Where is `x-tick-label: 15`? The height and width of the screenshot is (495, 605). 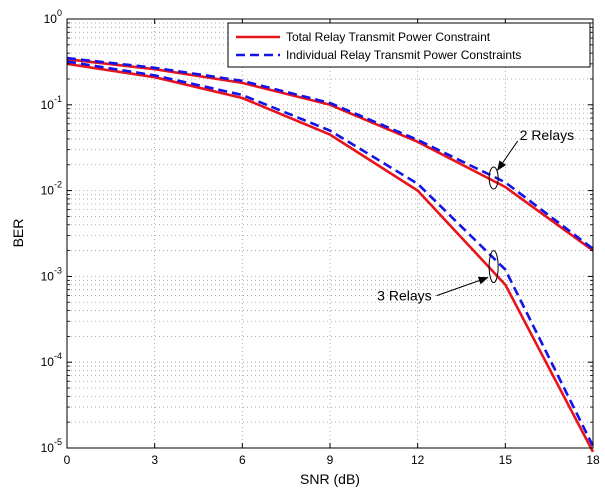 x-tick-label: 15 is located at coordinates (506, 460).